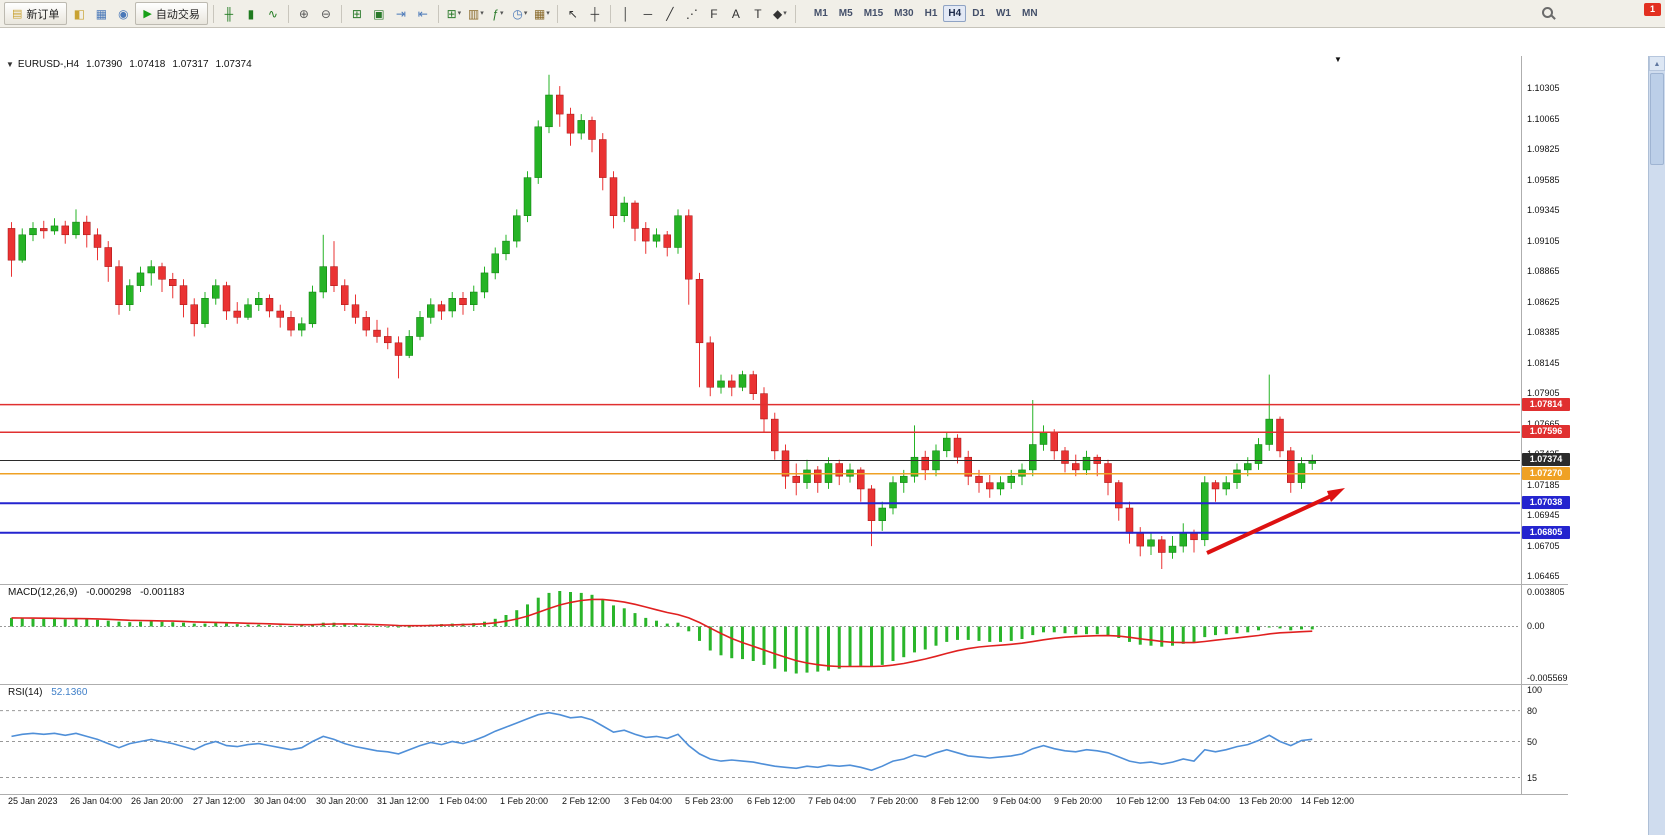  I want to click on new-chart-icon: ⊞, so click(451, 13).